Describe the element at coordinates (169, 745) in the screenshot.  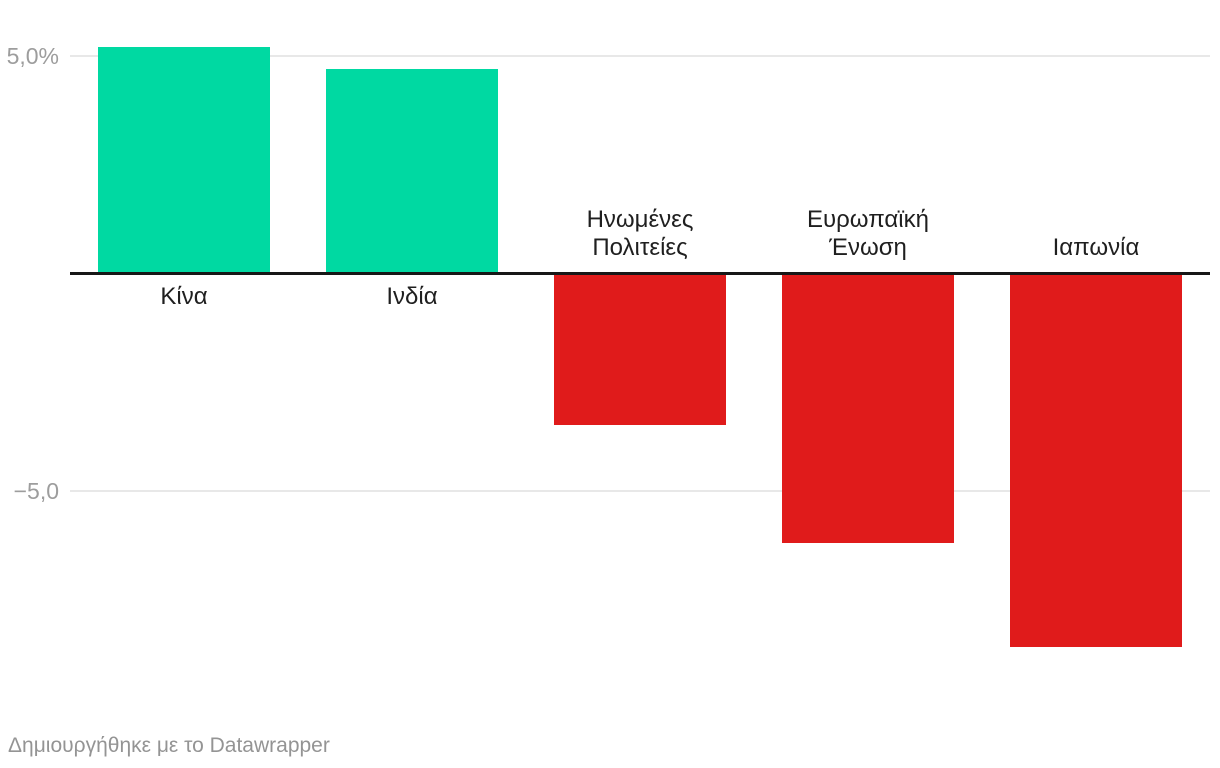
I see `datawrapper-attribution-link: Δημιουργήθηκε με το Datawrapper` at that location.